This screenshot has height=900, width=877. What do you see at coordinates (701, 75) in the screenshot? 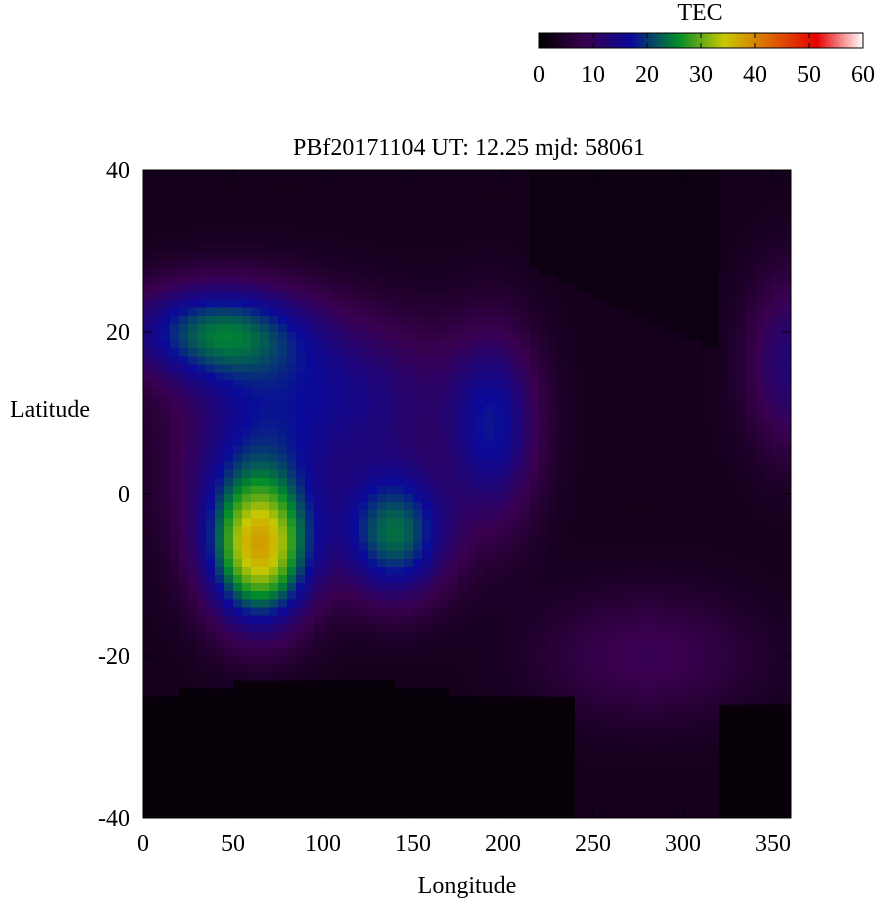
I see `colorbar-tick-label: 30` at bounding box center [701, 75].